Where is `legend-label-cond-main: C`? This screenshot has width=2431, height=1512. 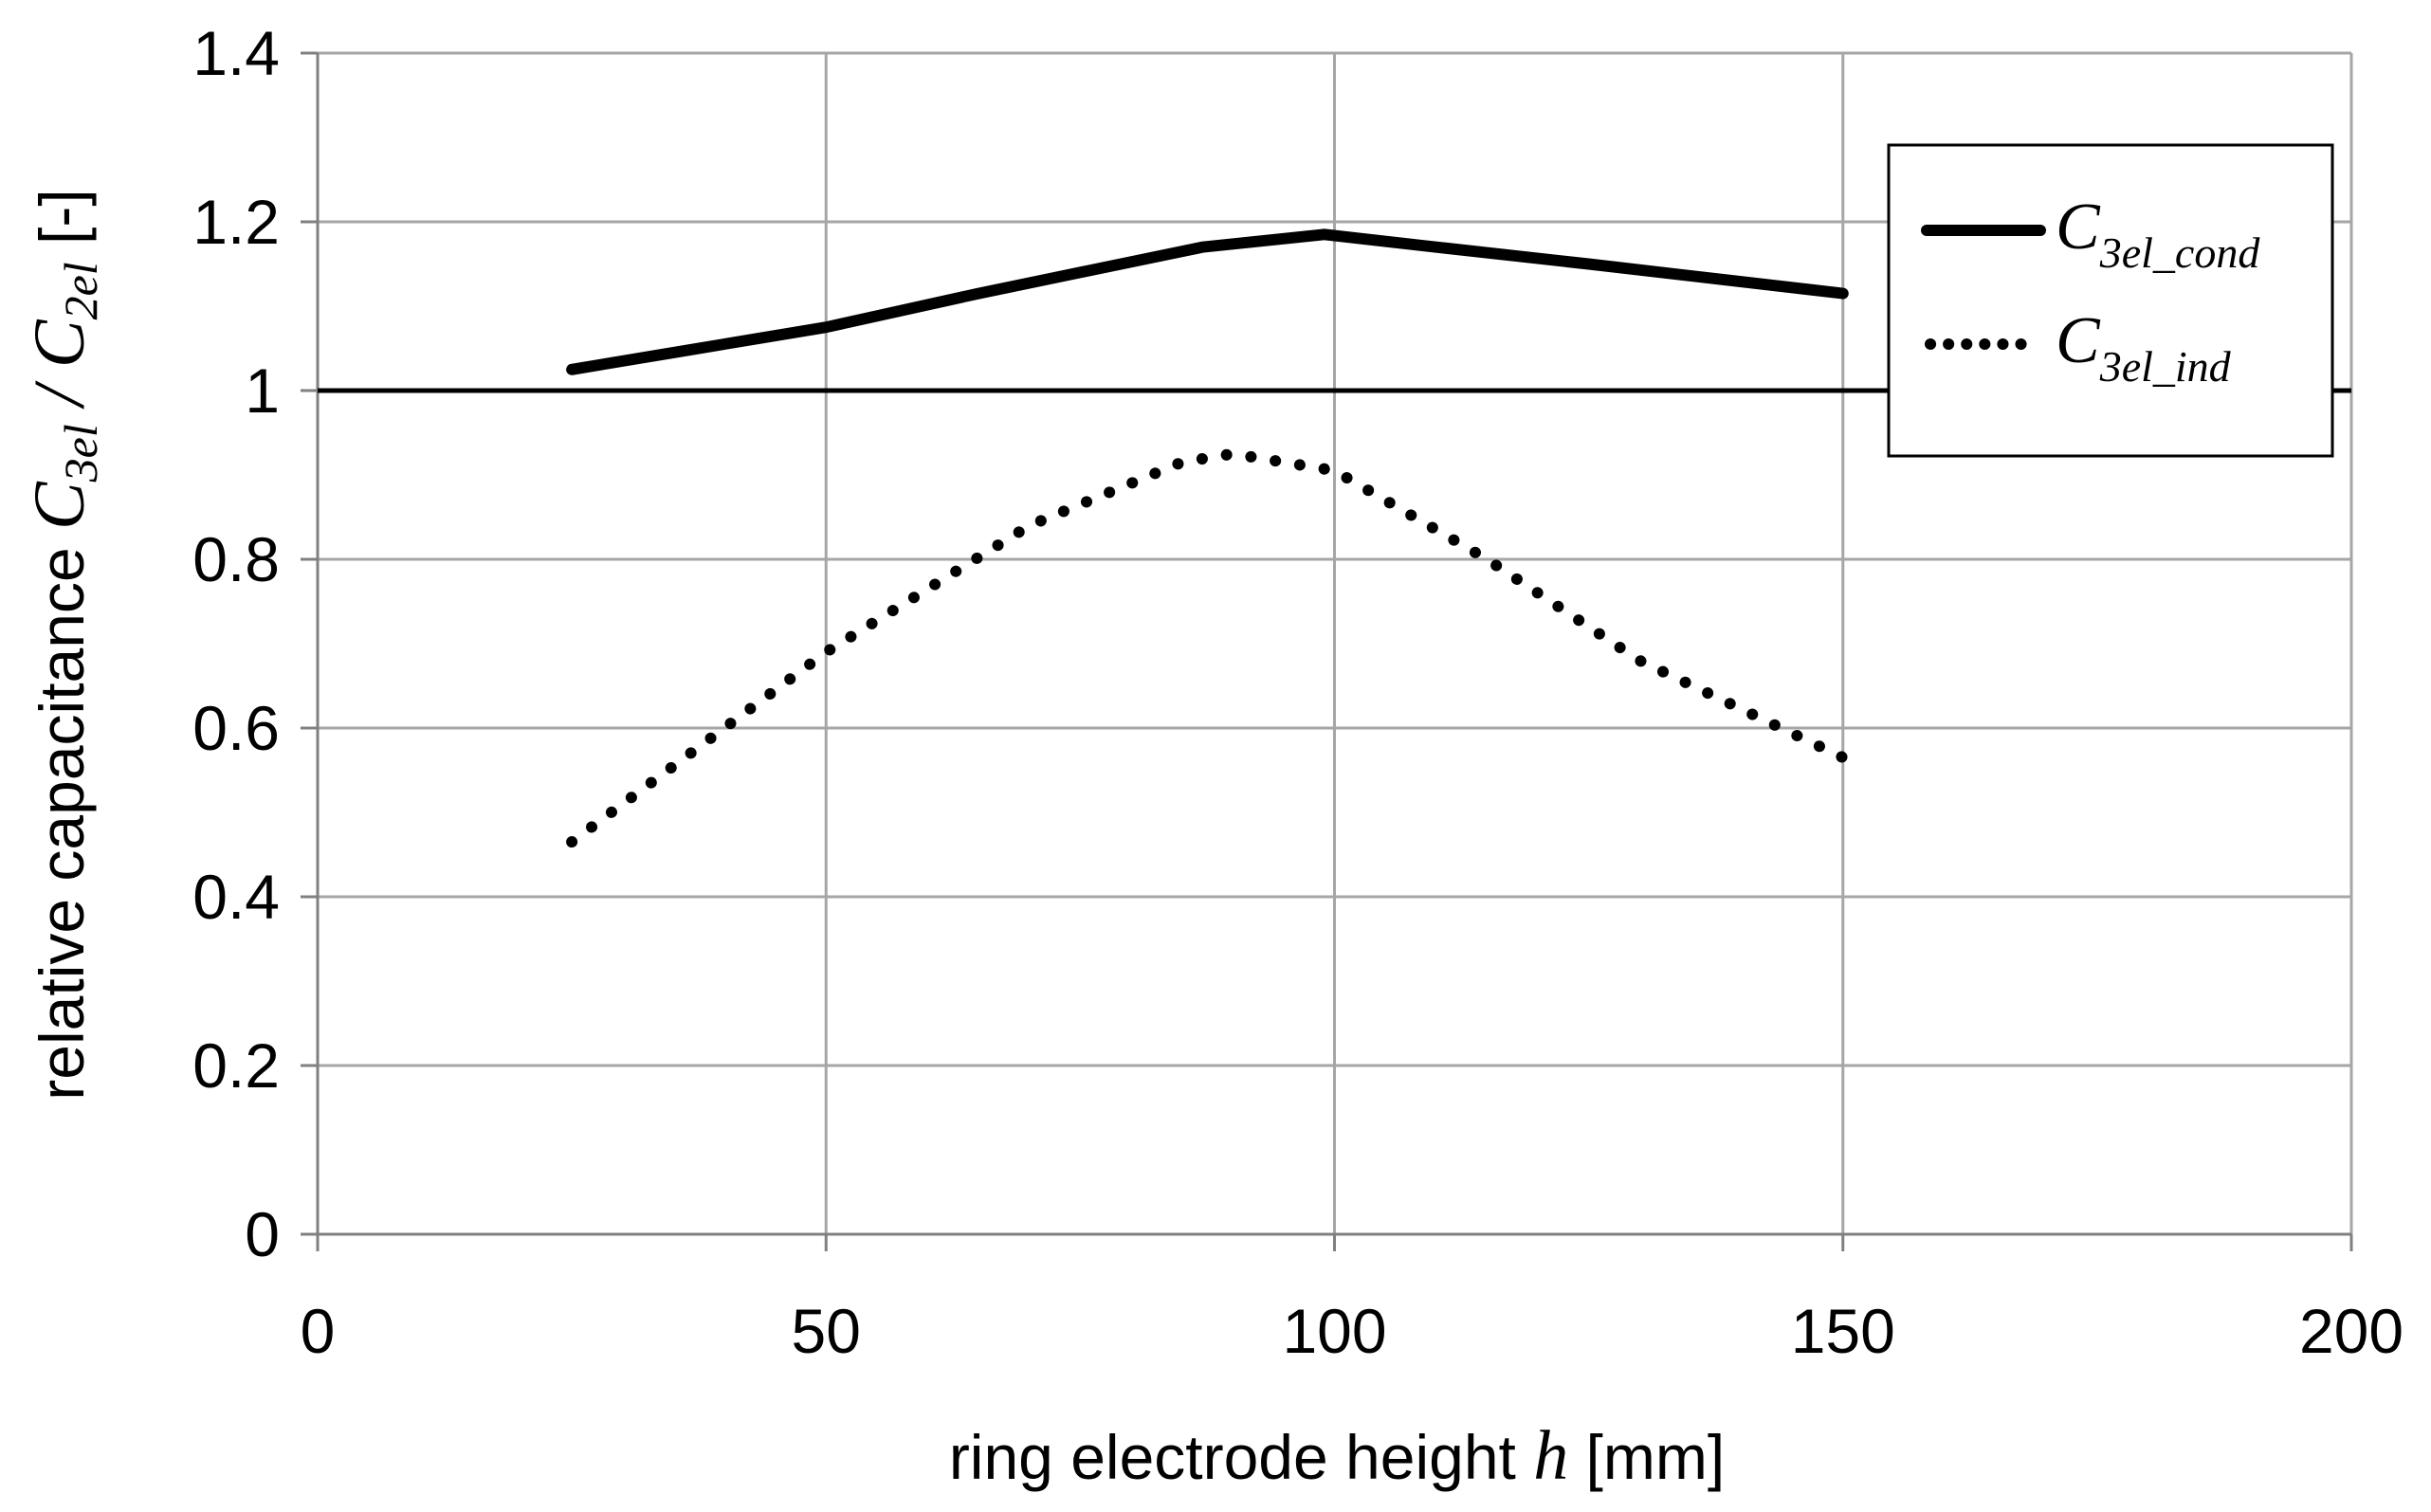
legend-label-cond-main: C is located at coordinates (2079, 228).